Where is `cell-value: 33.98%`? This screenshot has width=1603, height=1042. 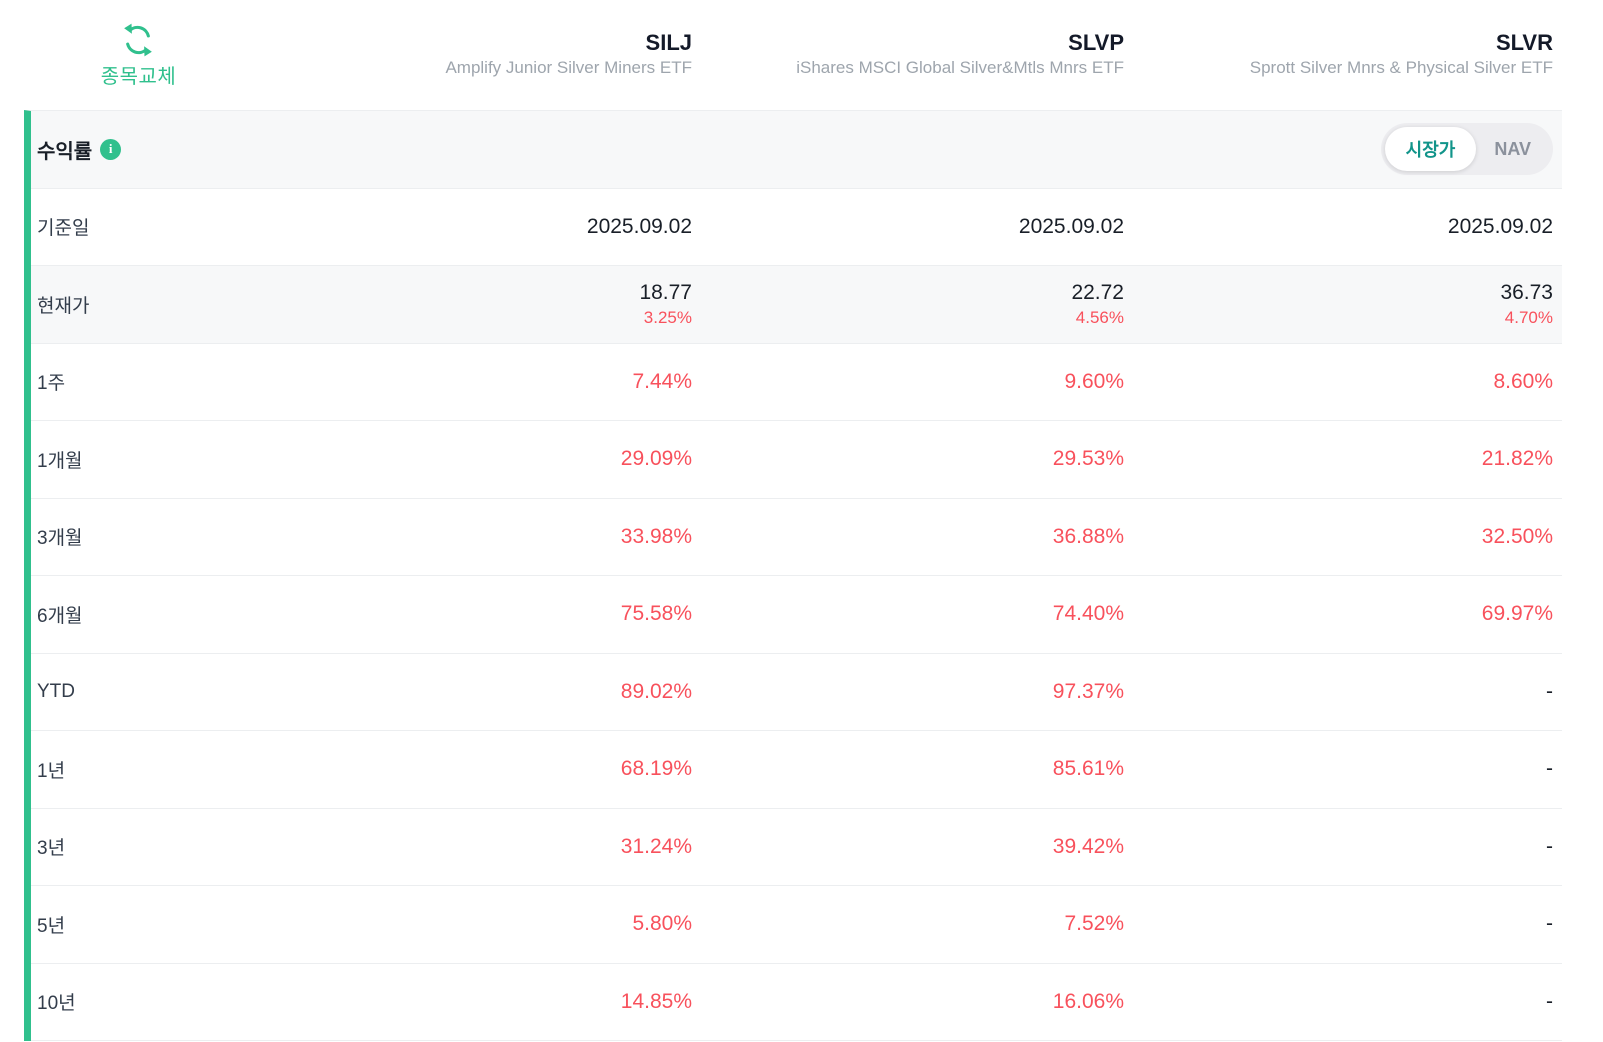
cell-value: 33.98% is located at coordinates (656, 536).